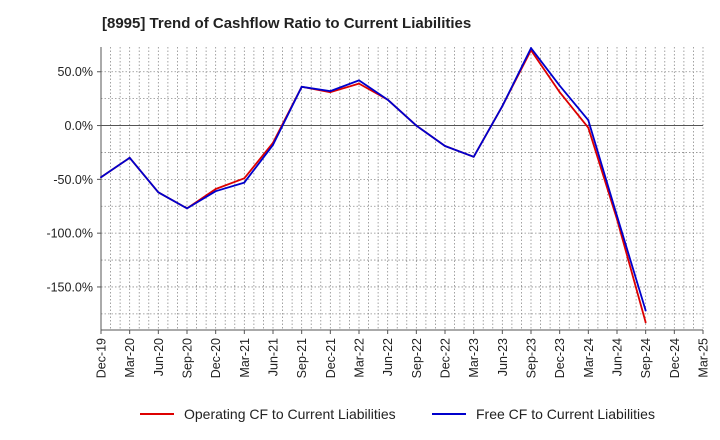 This screenshot has width=720, height=440. I want to click on x-tick-label: Mar-22, so click(360, 358).